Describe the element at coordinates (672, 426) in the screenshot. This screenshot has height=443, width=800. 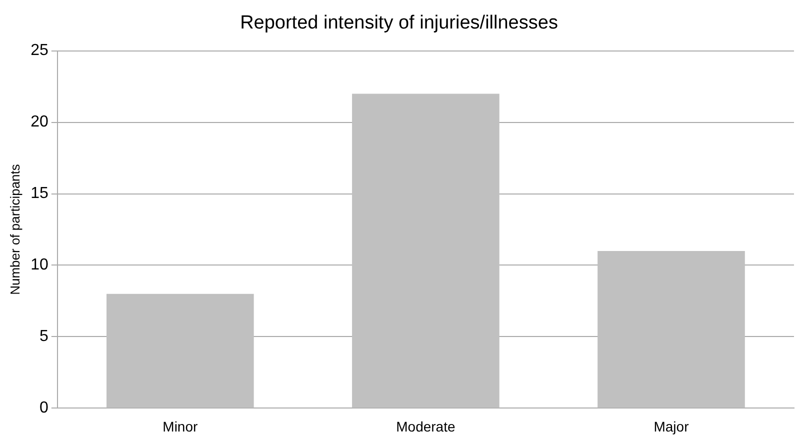
I see `x-tick-label: Major` at that location.